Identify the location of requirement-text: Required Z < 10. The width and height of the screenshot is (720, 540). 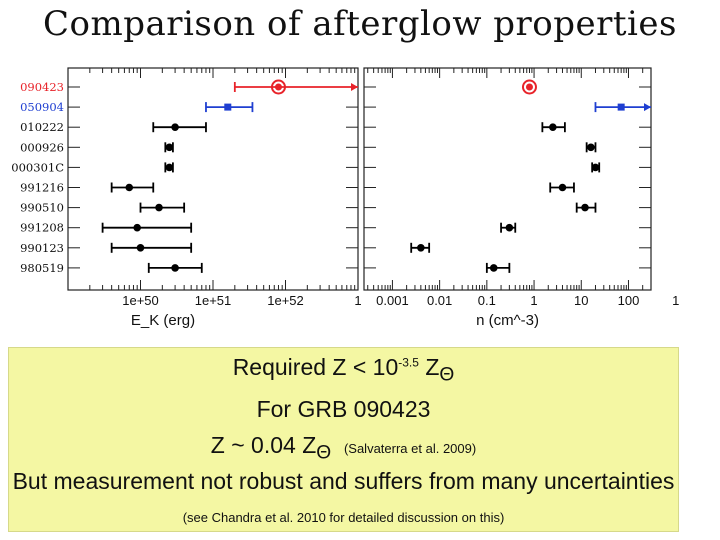
(315, 367).